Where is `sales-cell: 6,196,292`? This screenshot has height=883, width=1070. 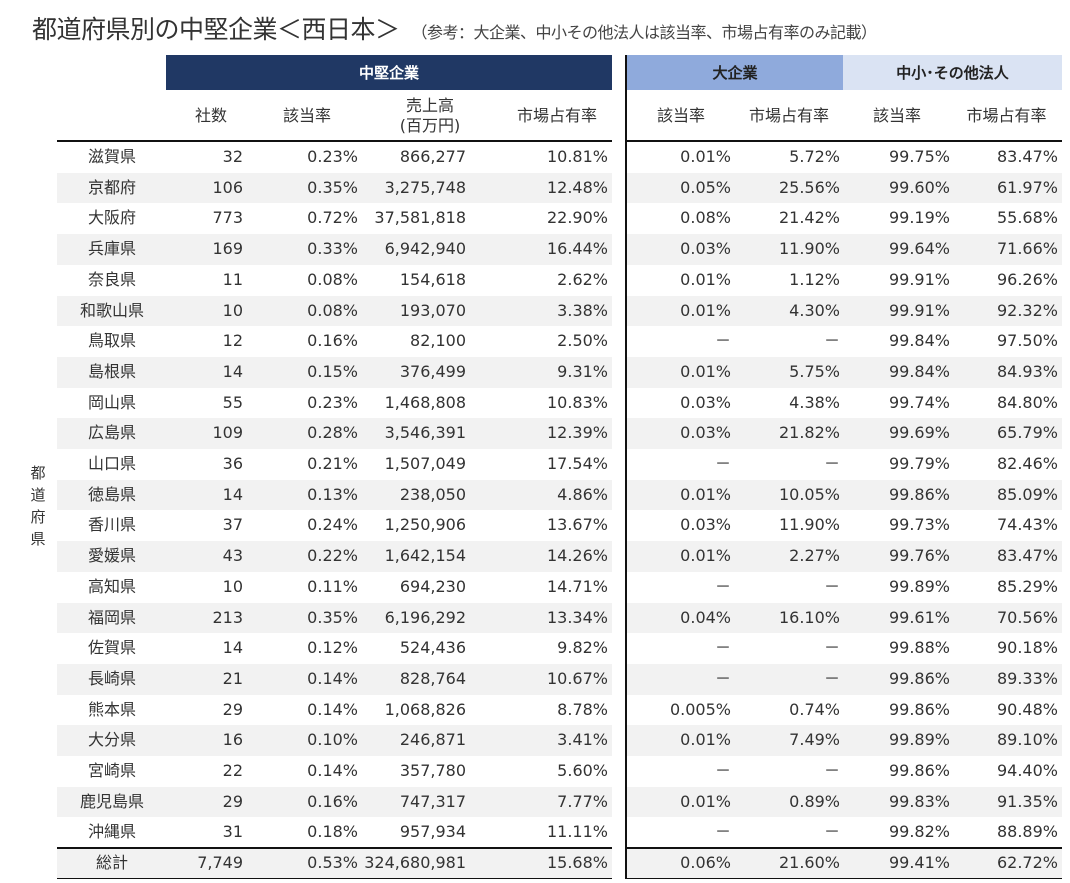 sales-cell: 6,196,292 is located at coordinates (425, 617).